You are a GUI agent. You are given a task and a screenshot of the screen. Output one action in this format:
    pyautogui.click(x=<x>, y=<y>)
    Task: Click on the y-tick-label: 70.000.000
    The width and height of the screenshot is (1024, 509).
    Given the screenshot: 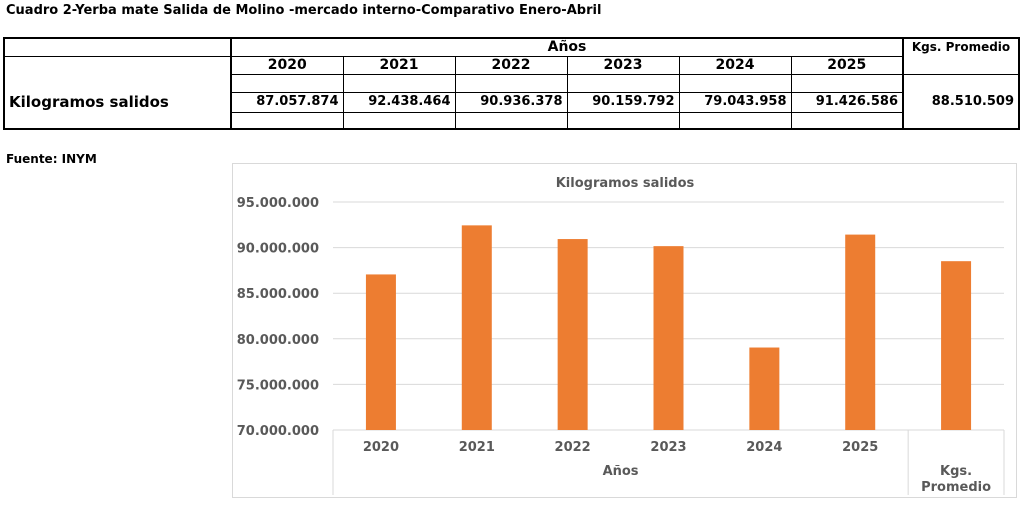 What is the action you would take?
    pyautogui.click(x=278, y=431)
    